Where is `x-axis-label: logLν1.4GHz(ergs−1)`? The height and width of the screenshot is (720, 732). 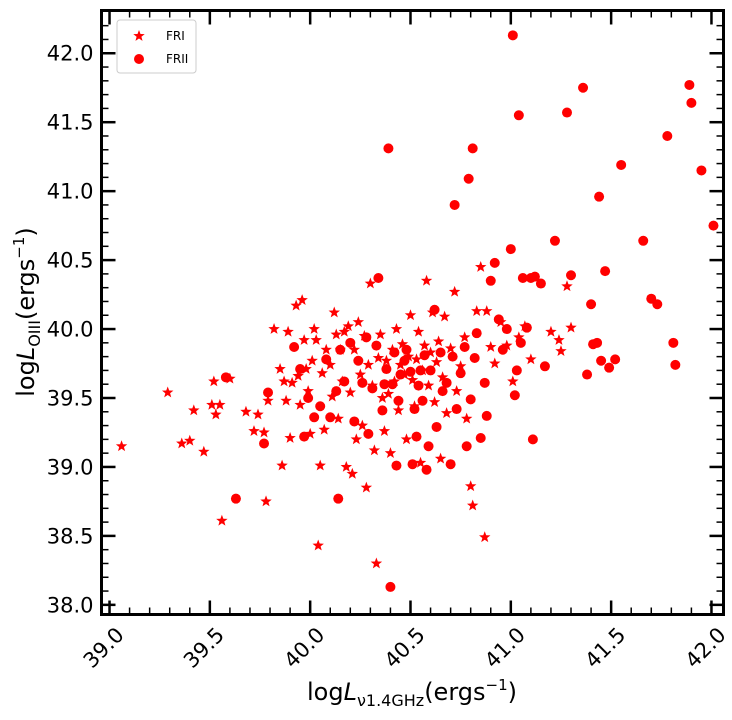 x-axis-label: logLν1.4GHz(ergs−1) is located at coordinates (412, 693).